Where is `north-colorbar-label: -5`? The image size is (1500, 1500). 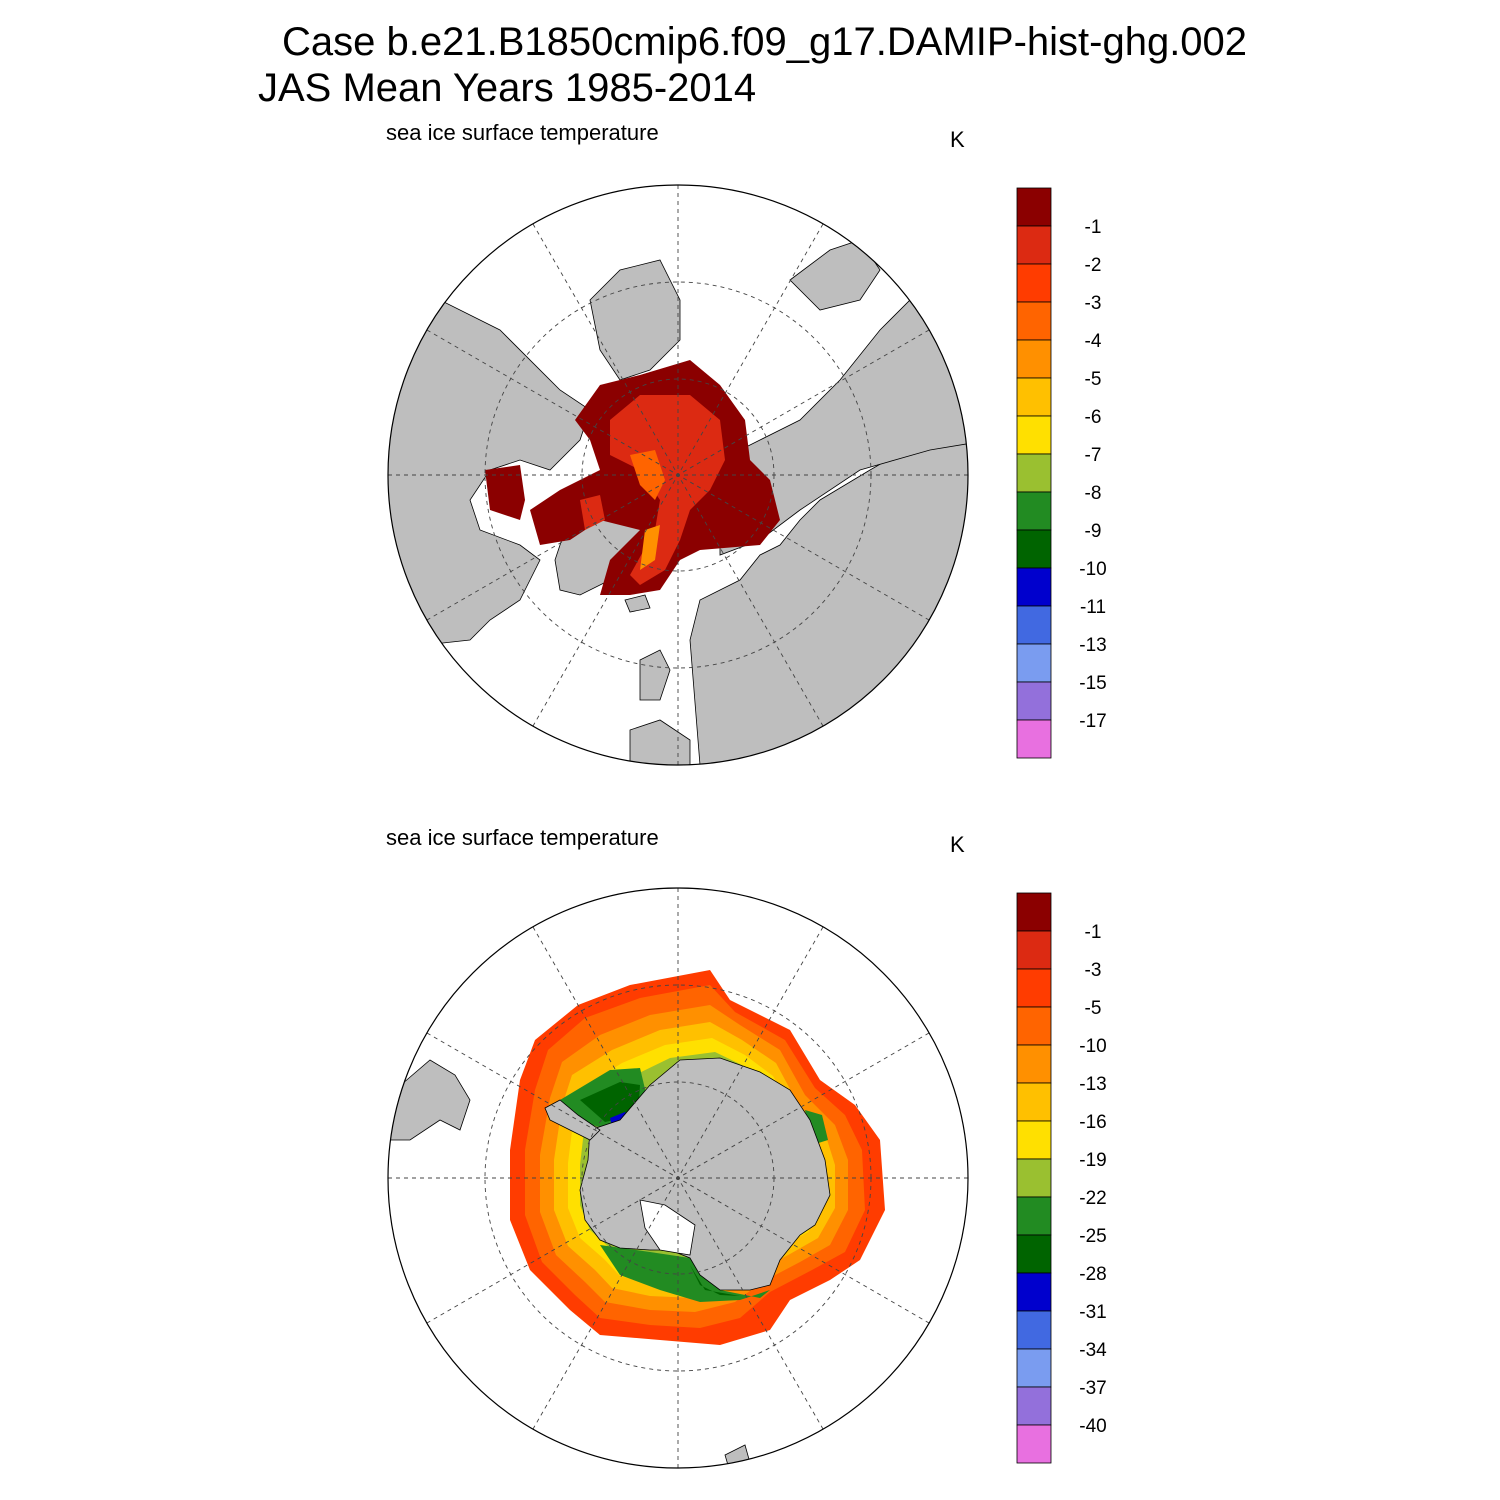
north-colorbar-label: -5 is located at coordinates (1093, 379).